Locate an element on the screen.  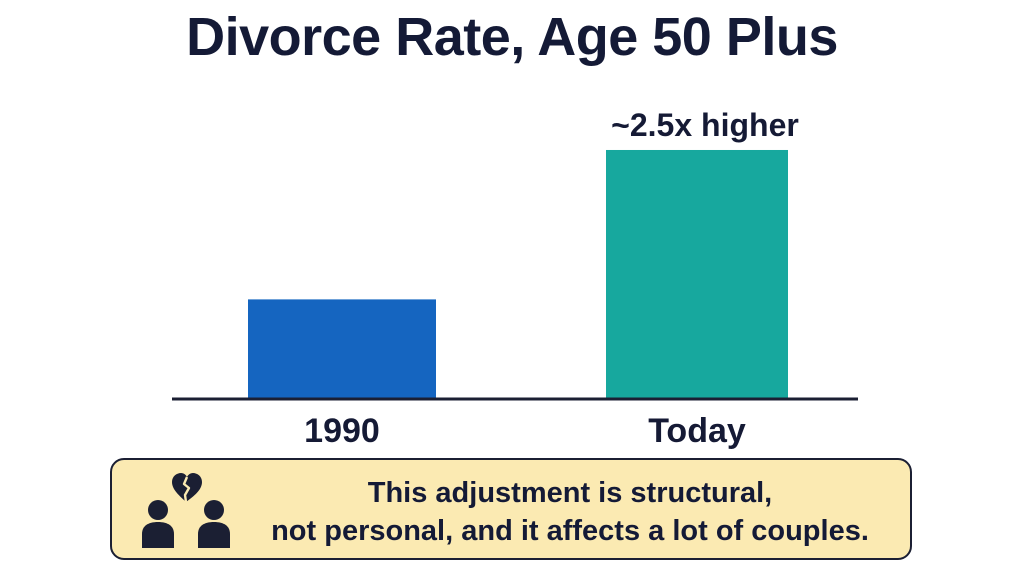
bar-annotation-today: ~2.5x higher is located at coordinates (705, 125).